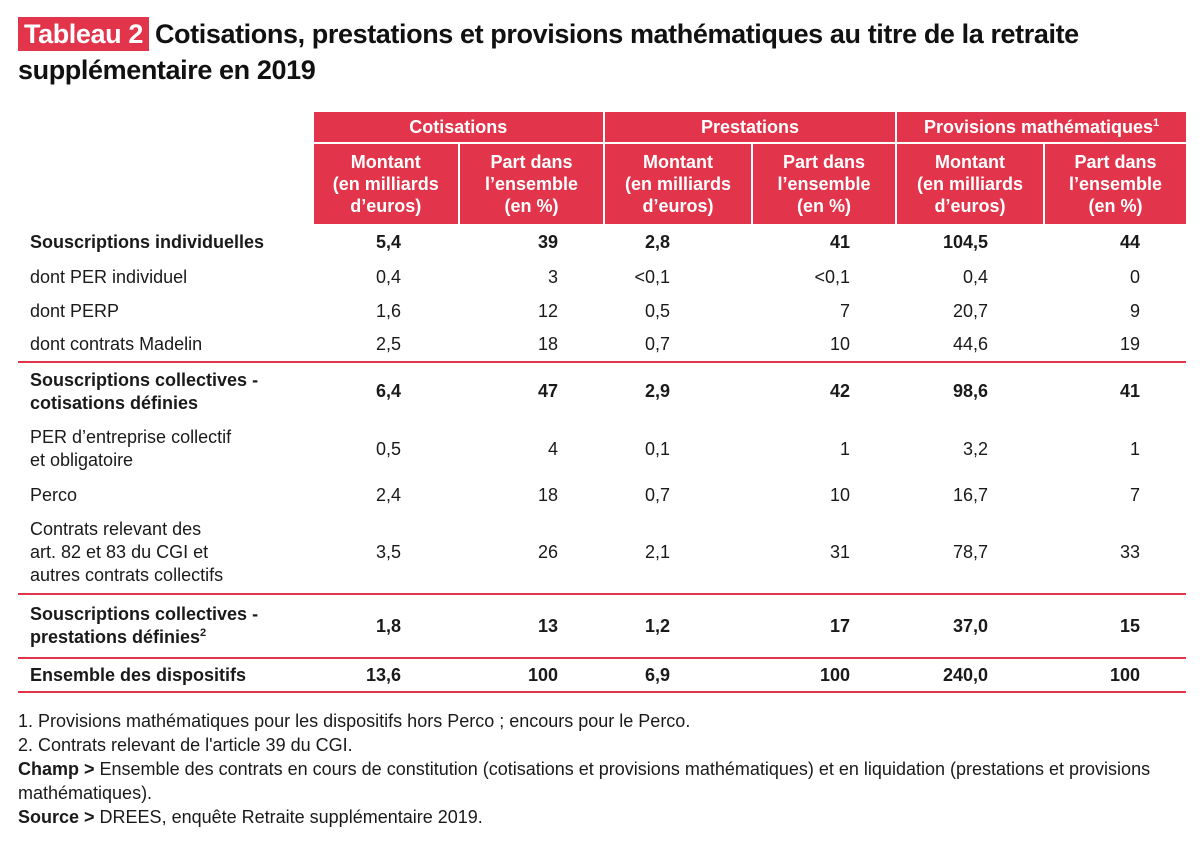 This screenshot has height=855, width=1200. What do you see at coordinates (131, 448) in the screenshot?
I see `row-label: PER d’entreprise collectif et obligatoire` at bounding box center [131, 448].